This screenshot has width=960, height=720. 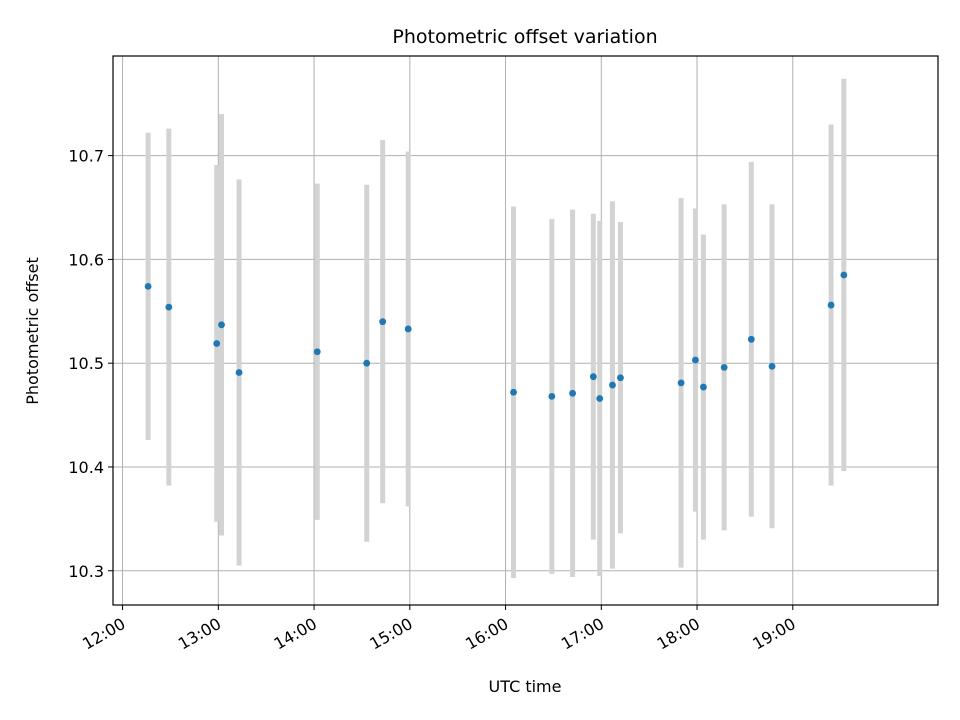 I want to click on data-points, so click(x=496, y=336).